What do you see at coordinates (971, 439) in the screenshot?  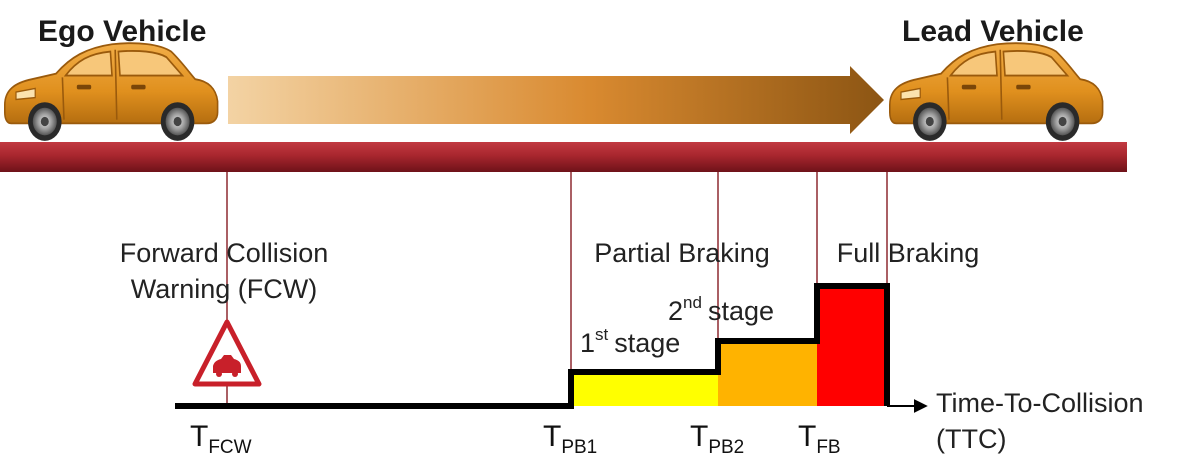 I see `ttc-axis-label-line2: (TTC)` at bounding box center [971, 439].